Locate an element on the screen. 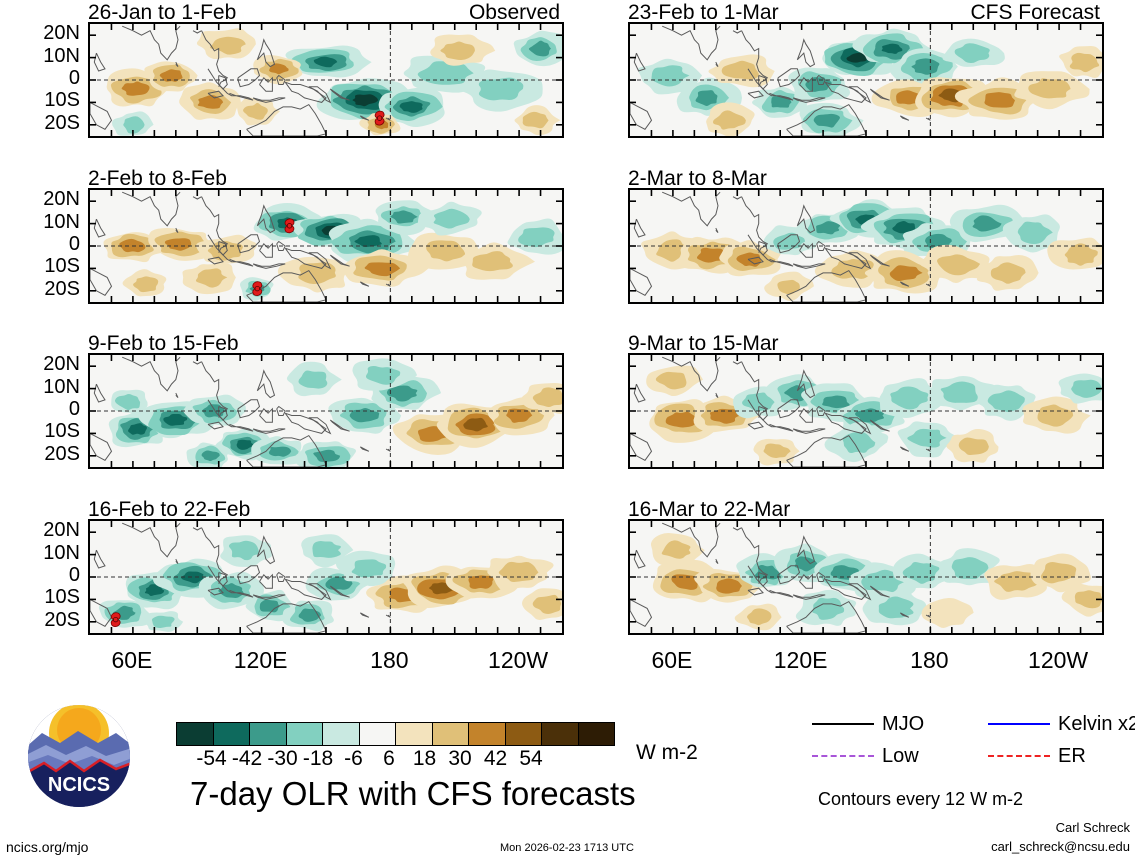 Image resolution: width=1135 pixels, height=860 pixels. colorbar-tick-label: 6 is located at coordinates (389, 758).